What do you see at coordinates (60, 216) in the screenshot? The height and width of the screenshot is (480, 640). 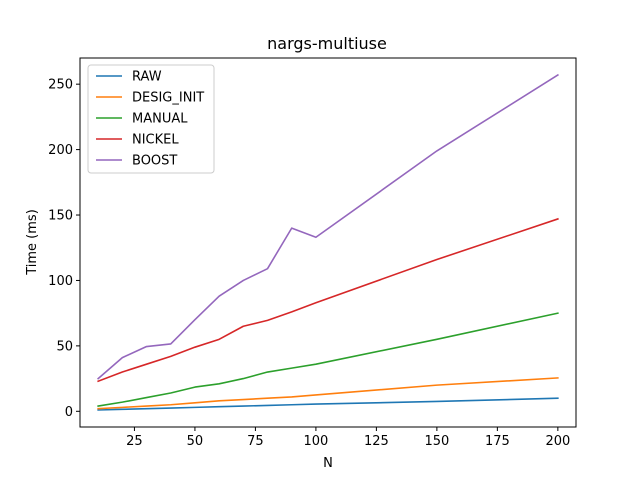 I see `y-tick-label: 150` at bounding box center [60, 216].